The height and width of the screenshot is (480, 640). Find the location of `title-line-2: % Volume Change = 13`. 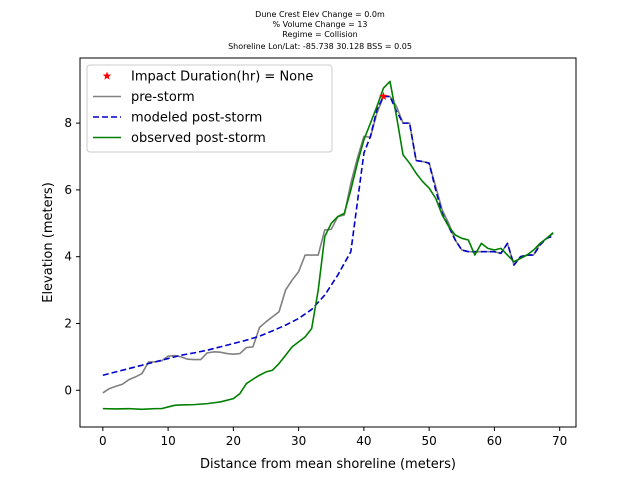

title-line-2: % Volume Change = 13 is located at coordinates (319, 24).